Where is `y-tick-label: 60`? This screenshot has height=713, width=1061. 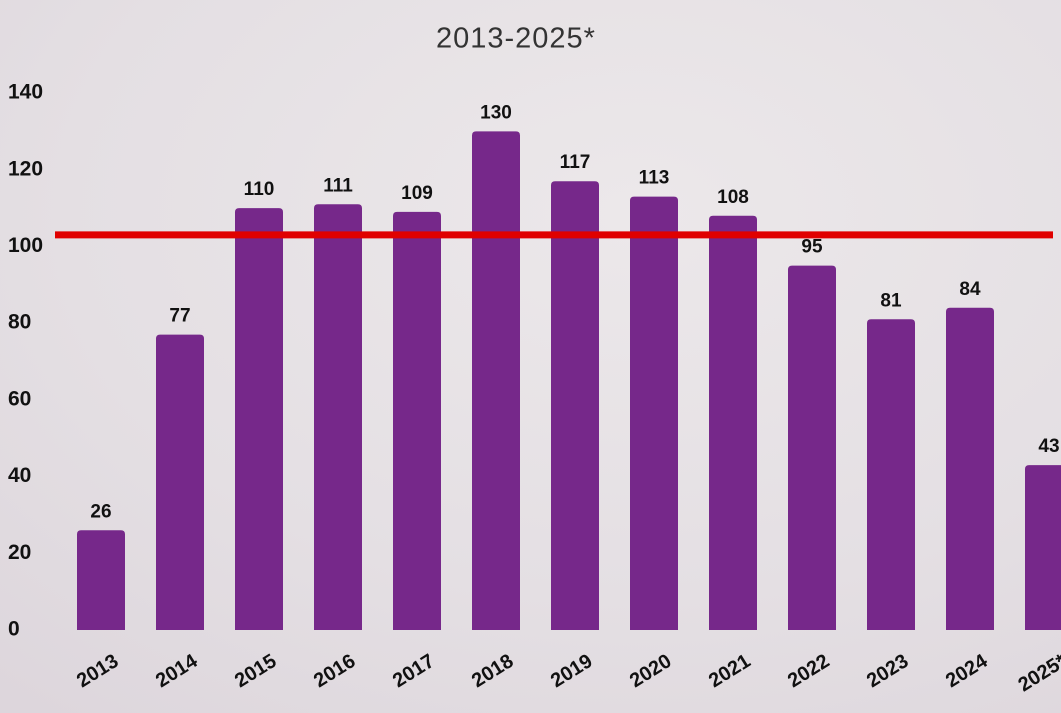
y-tick-label: 60 is located at coordinates (19, 398).